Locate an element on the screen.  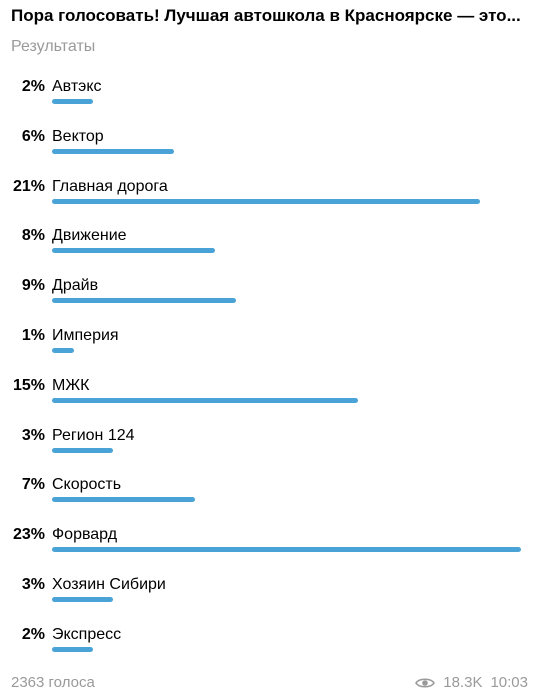
poll-results-label: Результаты is located at coordinates (53, 46).